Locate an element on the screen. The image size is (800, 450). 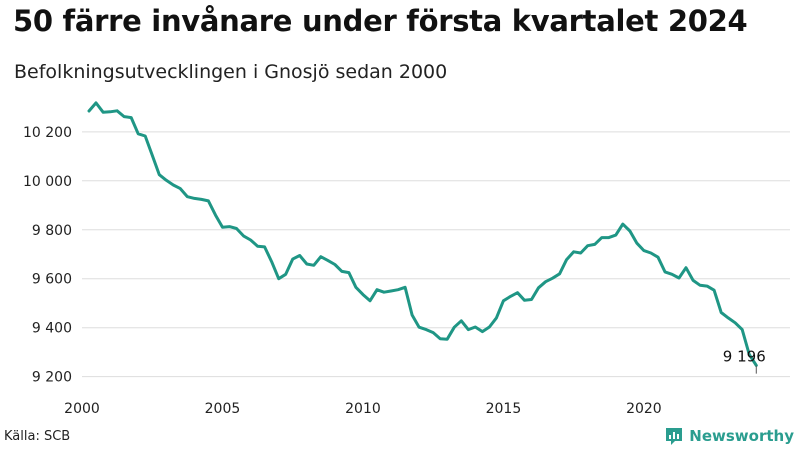
newsworthy-logo-icon is located at coordinates (674, 436).